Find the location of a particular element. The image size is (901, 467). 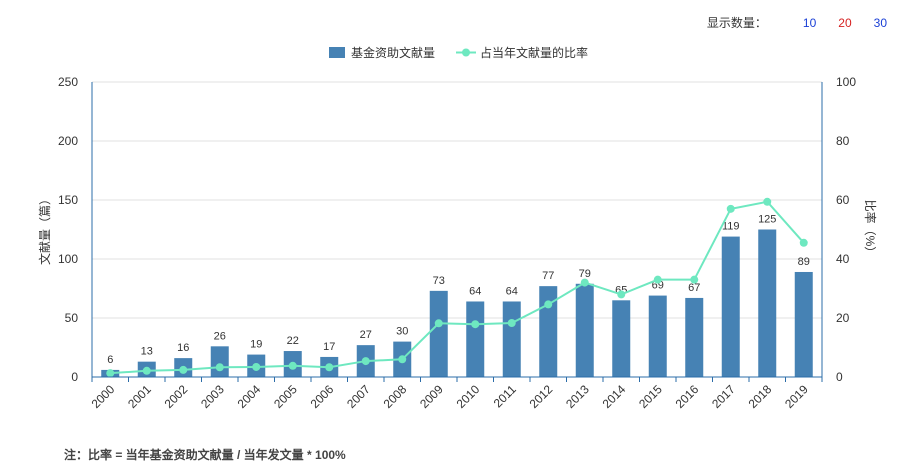

x-tick-label: 2019 is located at coordinates (796, 396).